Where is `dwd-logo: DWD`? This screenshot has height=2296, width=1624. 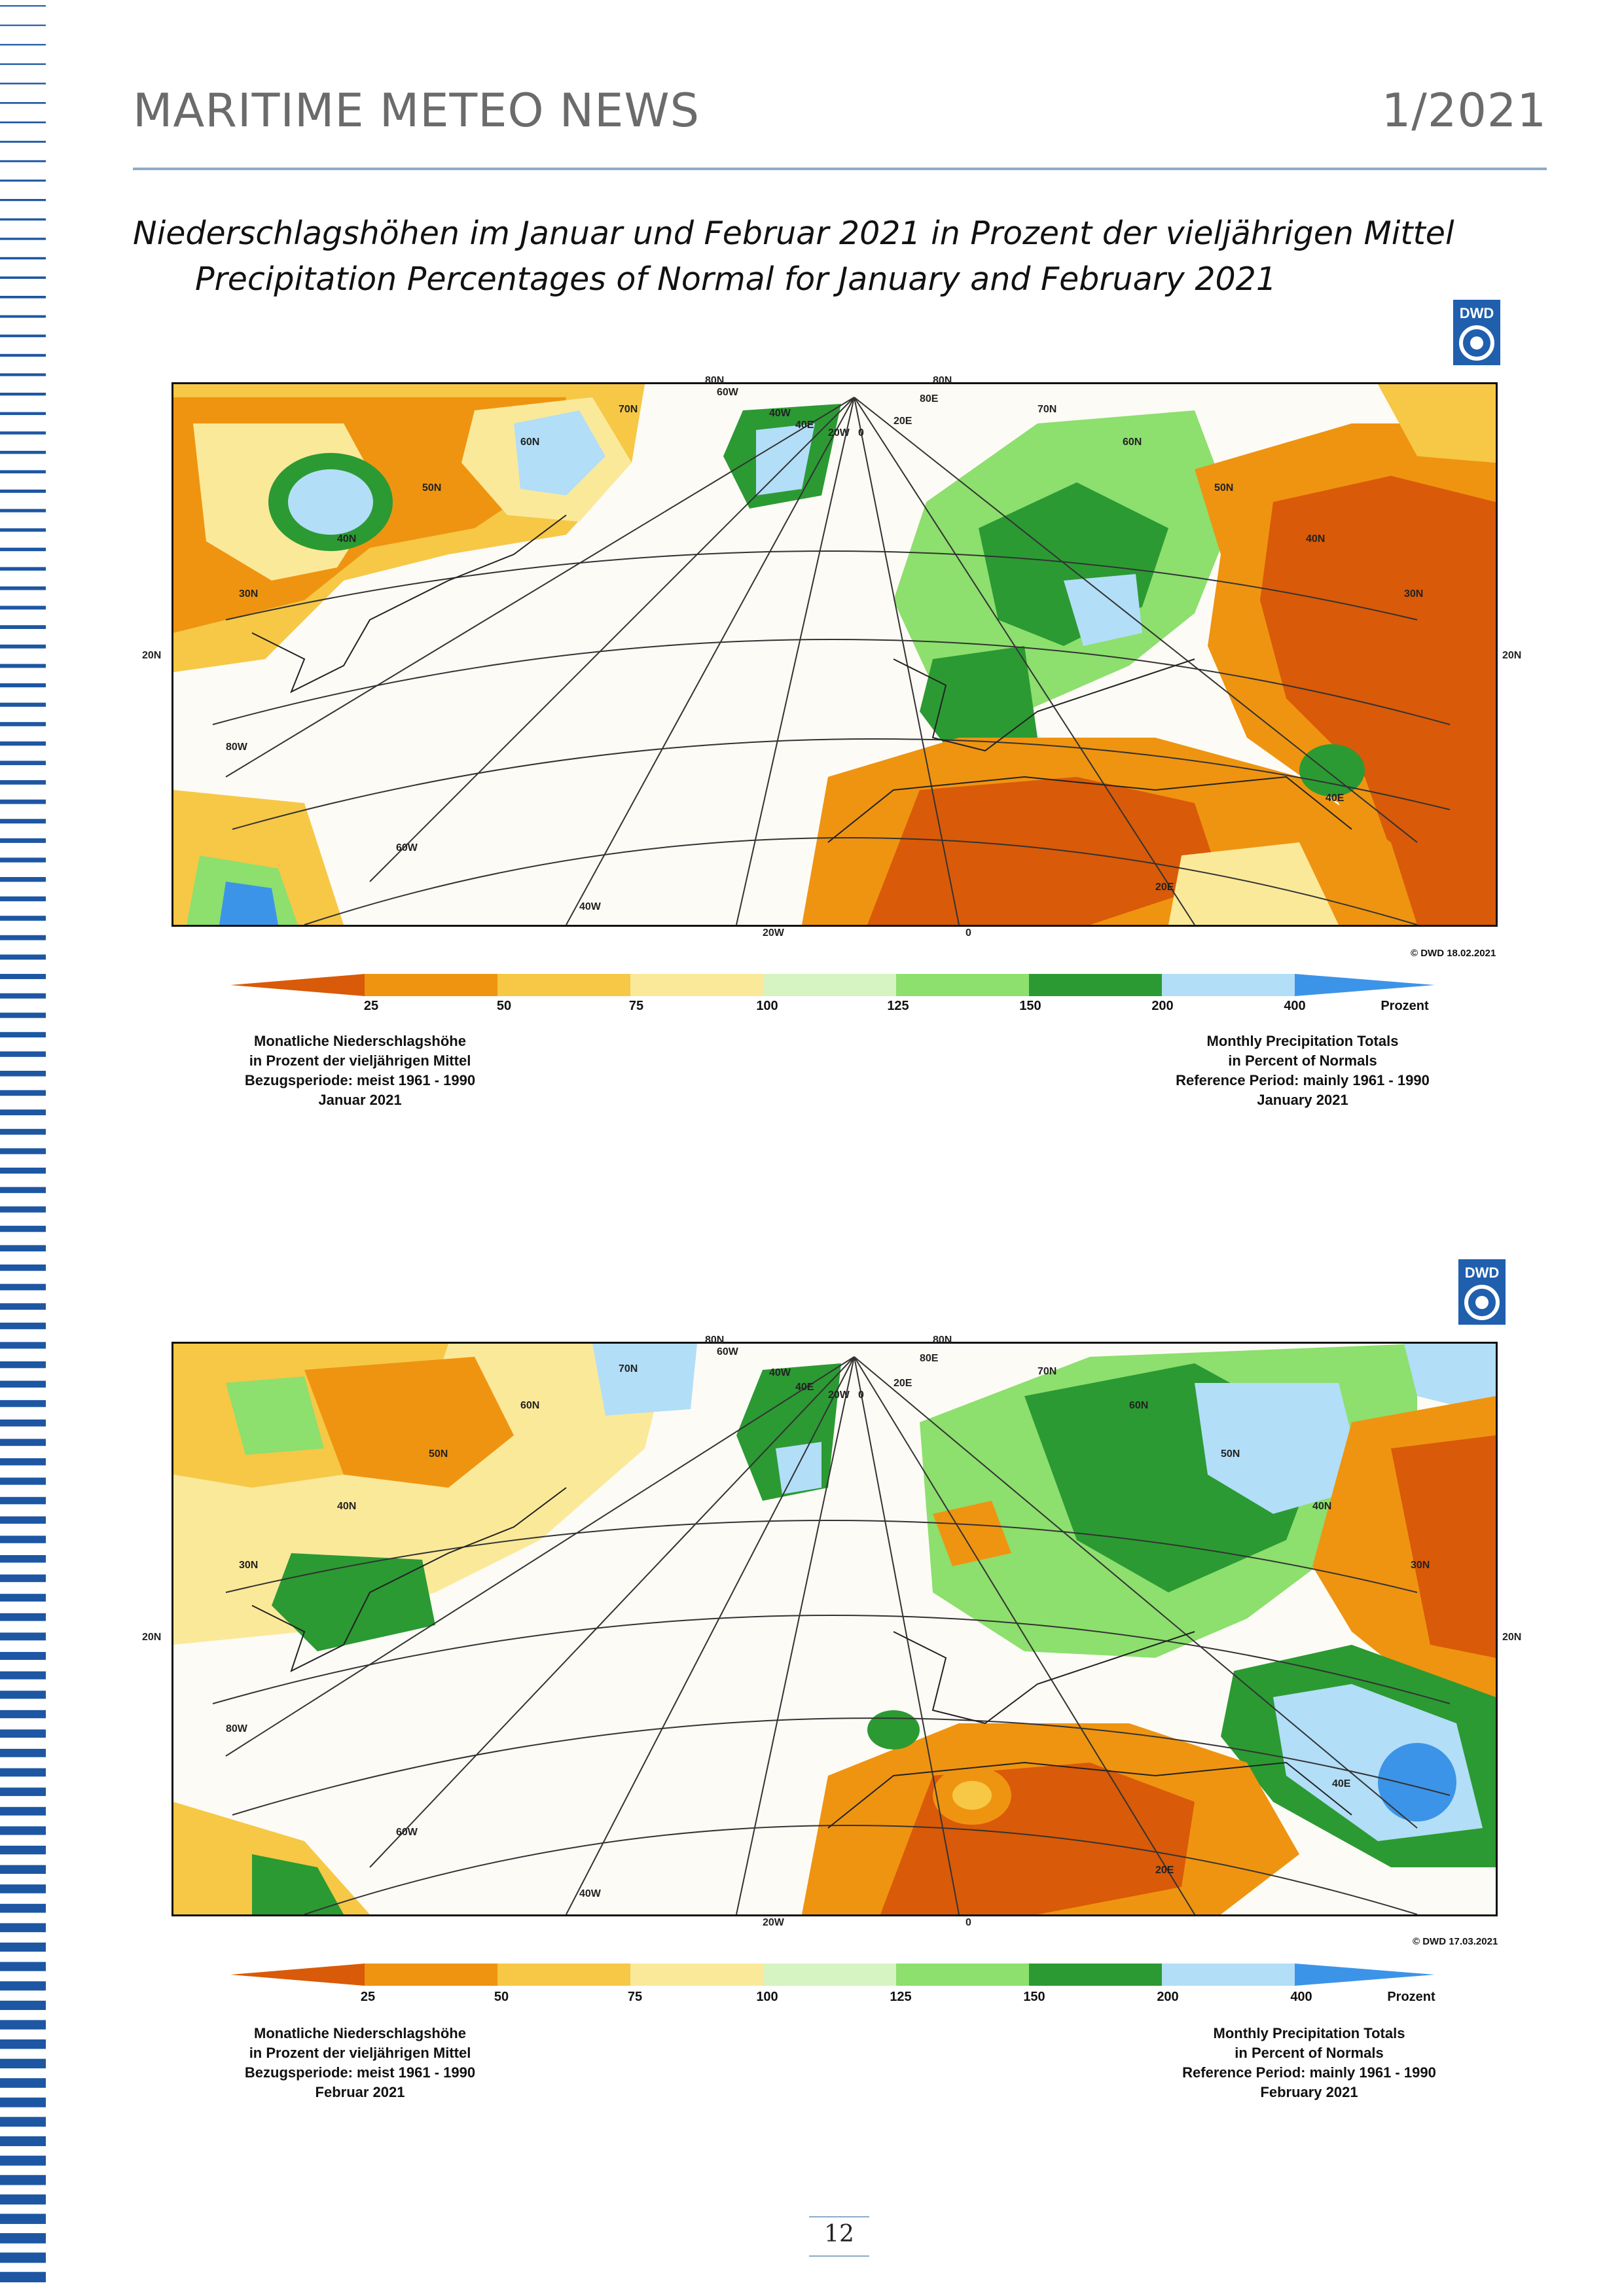 dwd-logo: DWD is located at coordinates (1477, 332).